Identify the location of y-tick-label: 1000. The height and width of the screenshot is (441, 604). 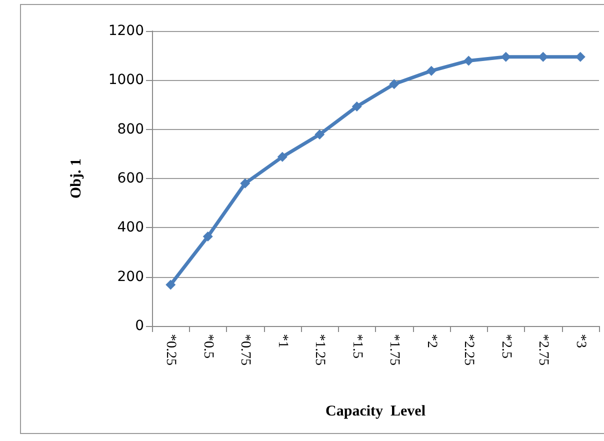
(126, 80).